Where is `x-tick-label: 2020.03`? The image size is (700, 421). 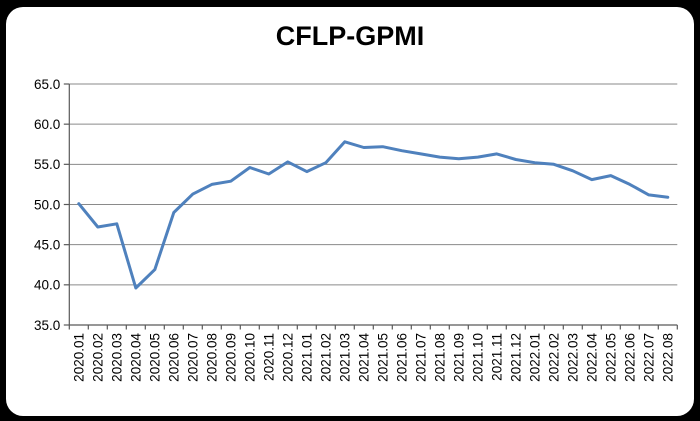 x-tick-label: 2020.03 is located at coordinates (117, 357).